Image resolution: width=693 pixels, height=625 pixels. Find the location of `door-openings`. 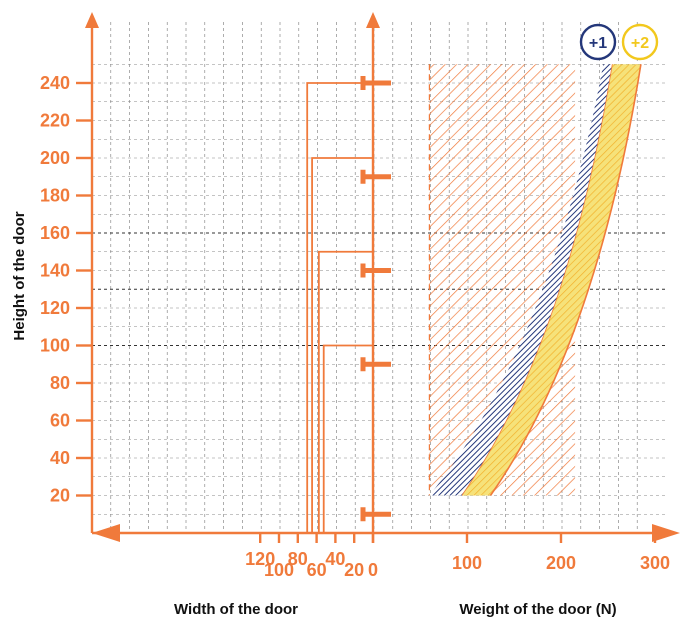

door-openings is located at coordinates (339, 307).